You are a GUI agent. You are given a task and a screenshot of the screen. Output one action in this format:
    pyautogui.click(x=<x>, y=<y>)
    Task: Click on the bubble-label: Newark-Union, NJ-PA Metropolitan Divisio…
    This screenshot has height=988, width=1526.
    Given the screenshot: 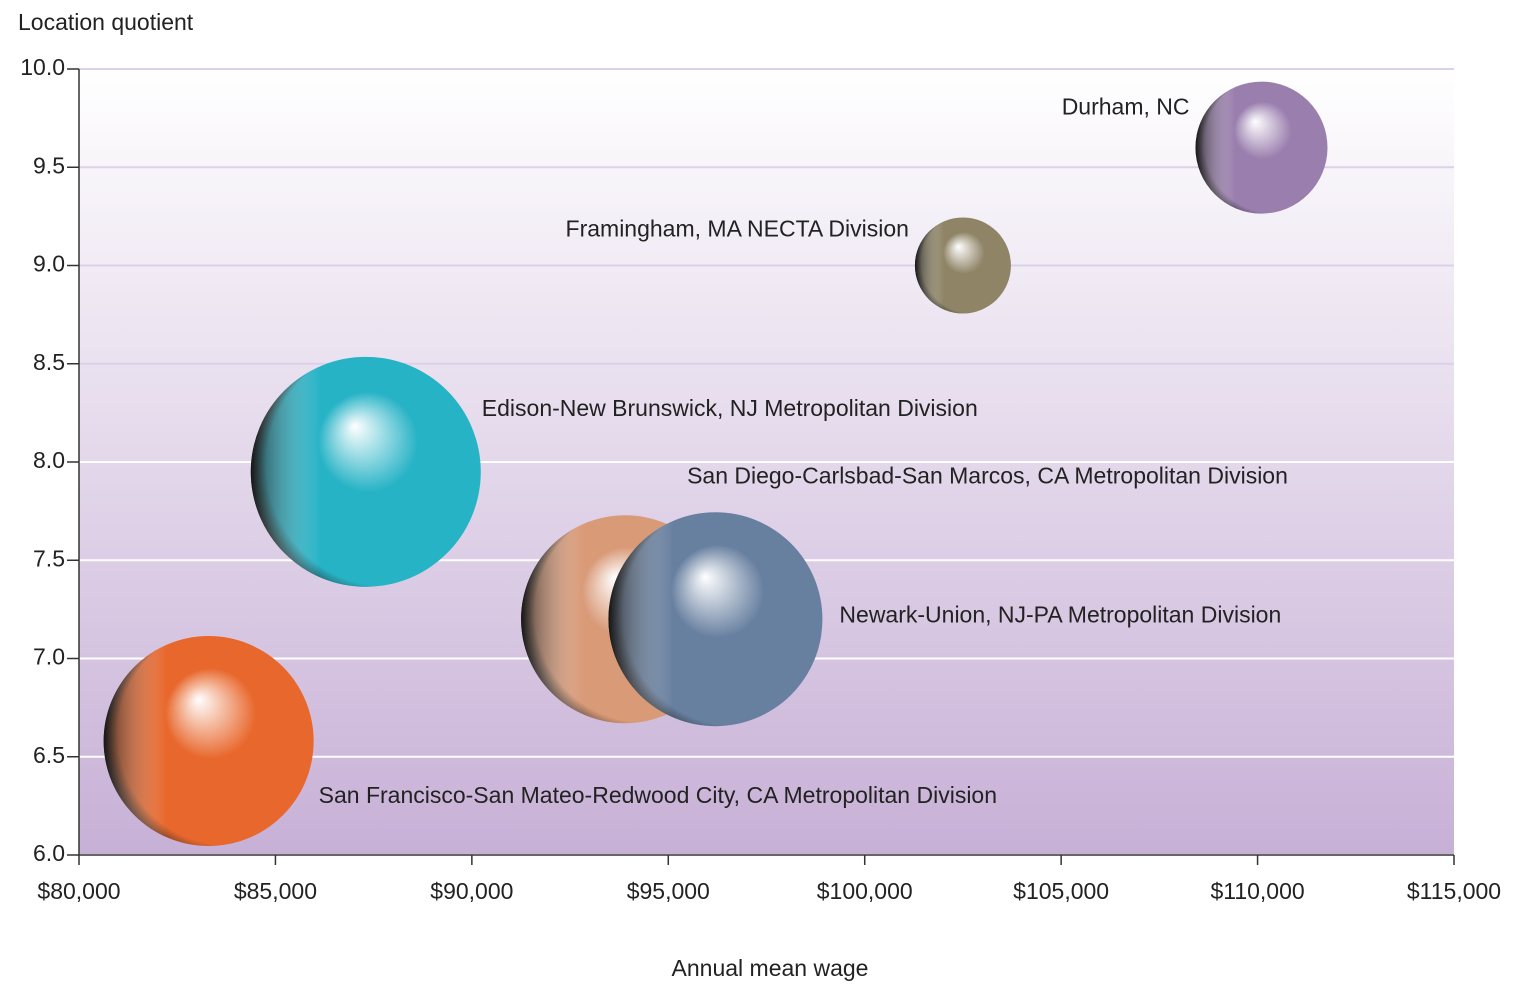 What is the action you would take?
    pyautogui.click(x=1060, y=614)
    